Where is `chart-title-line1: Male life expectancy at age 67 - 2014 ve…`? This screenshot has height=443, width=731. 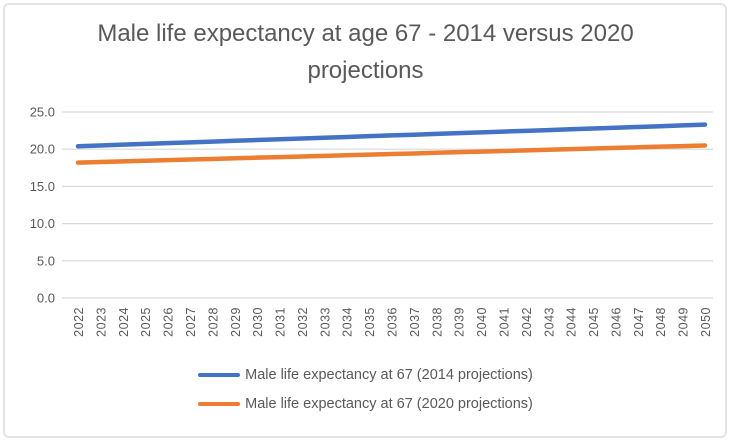 chart-title-line1: Male life expectancy at age 67 - 2014 ve… is located at coordinates (365, 33).